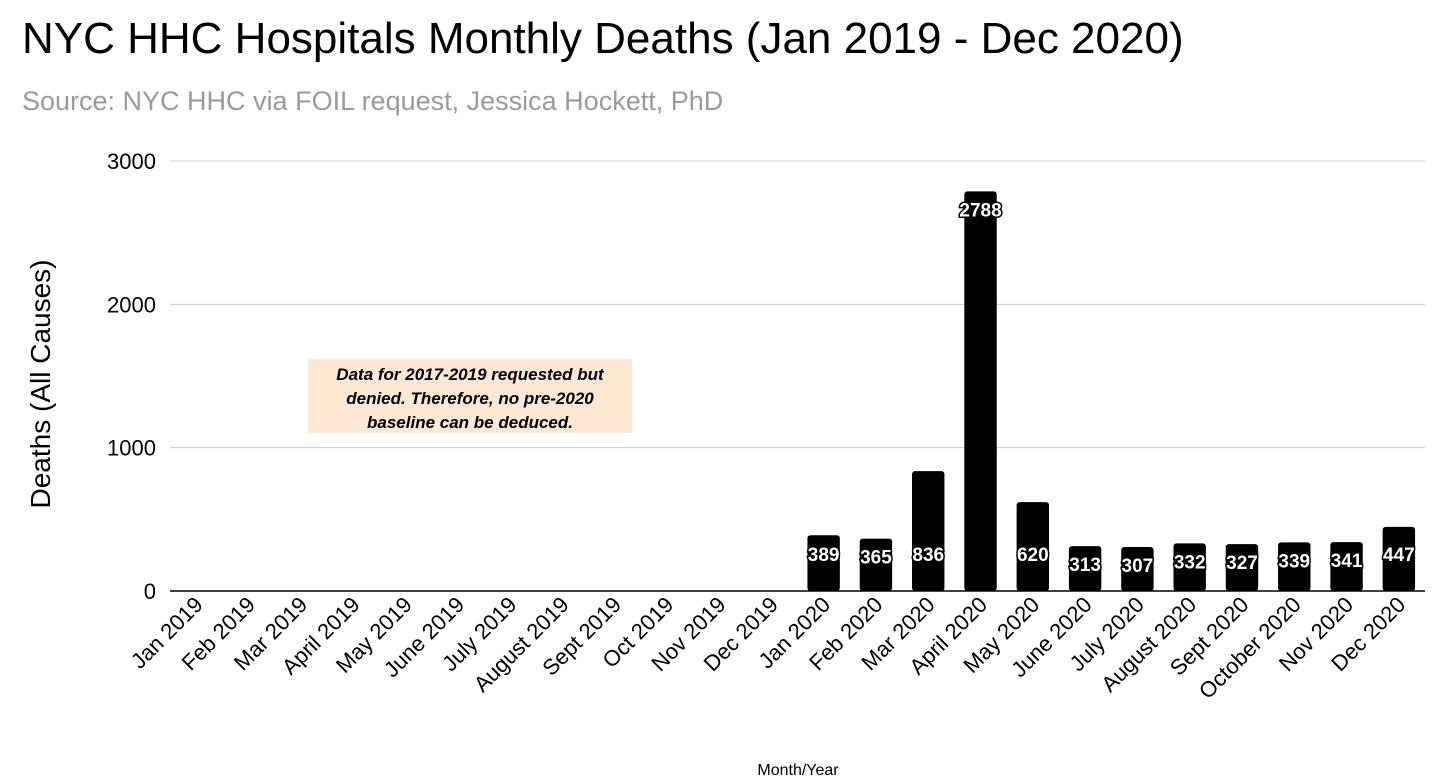 Image resolution: width=1456 pixels, height=777 pixels. I want to click on y-tick-label: 2000, so click(131, 304).